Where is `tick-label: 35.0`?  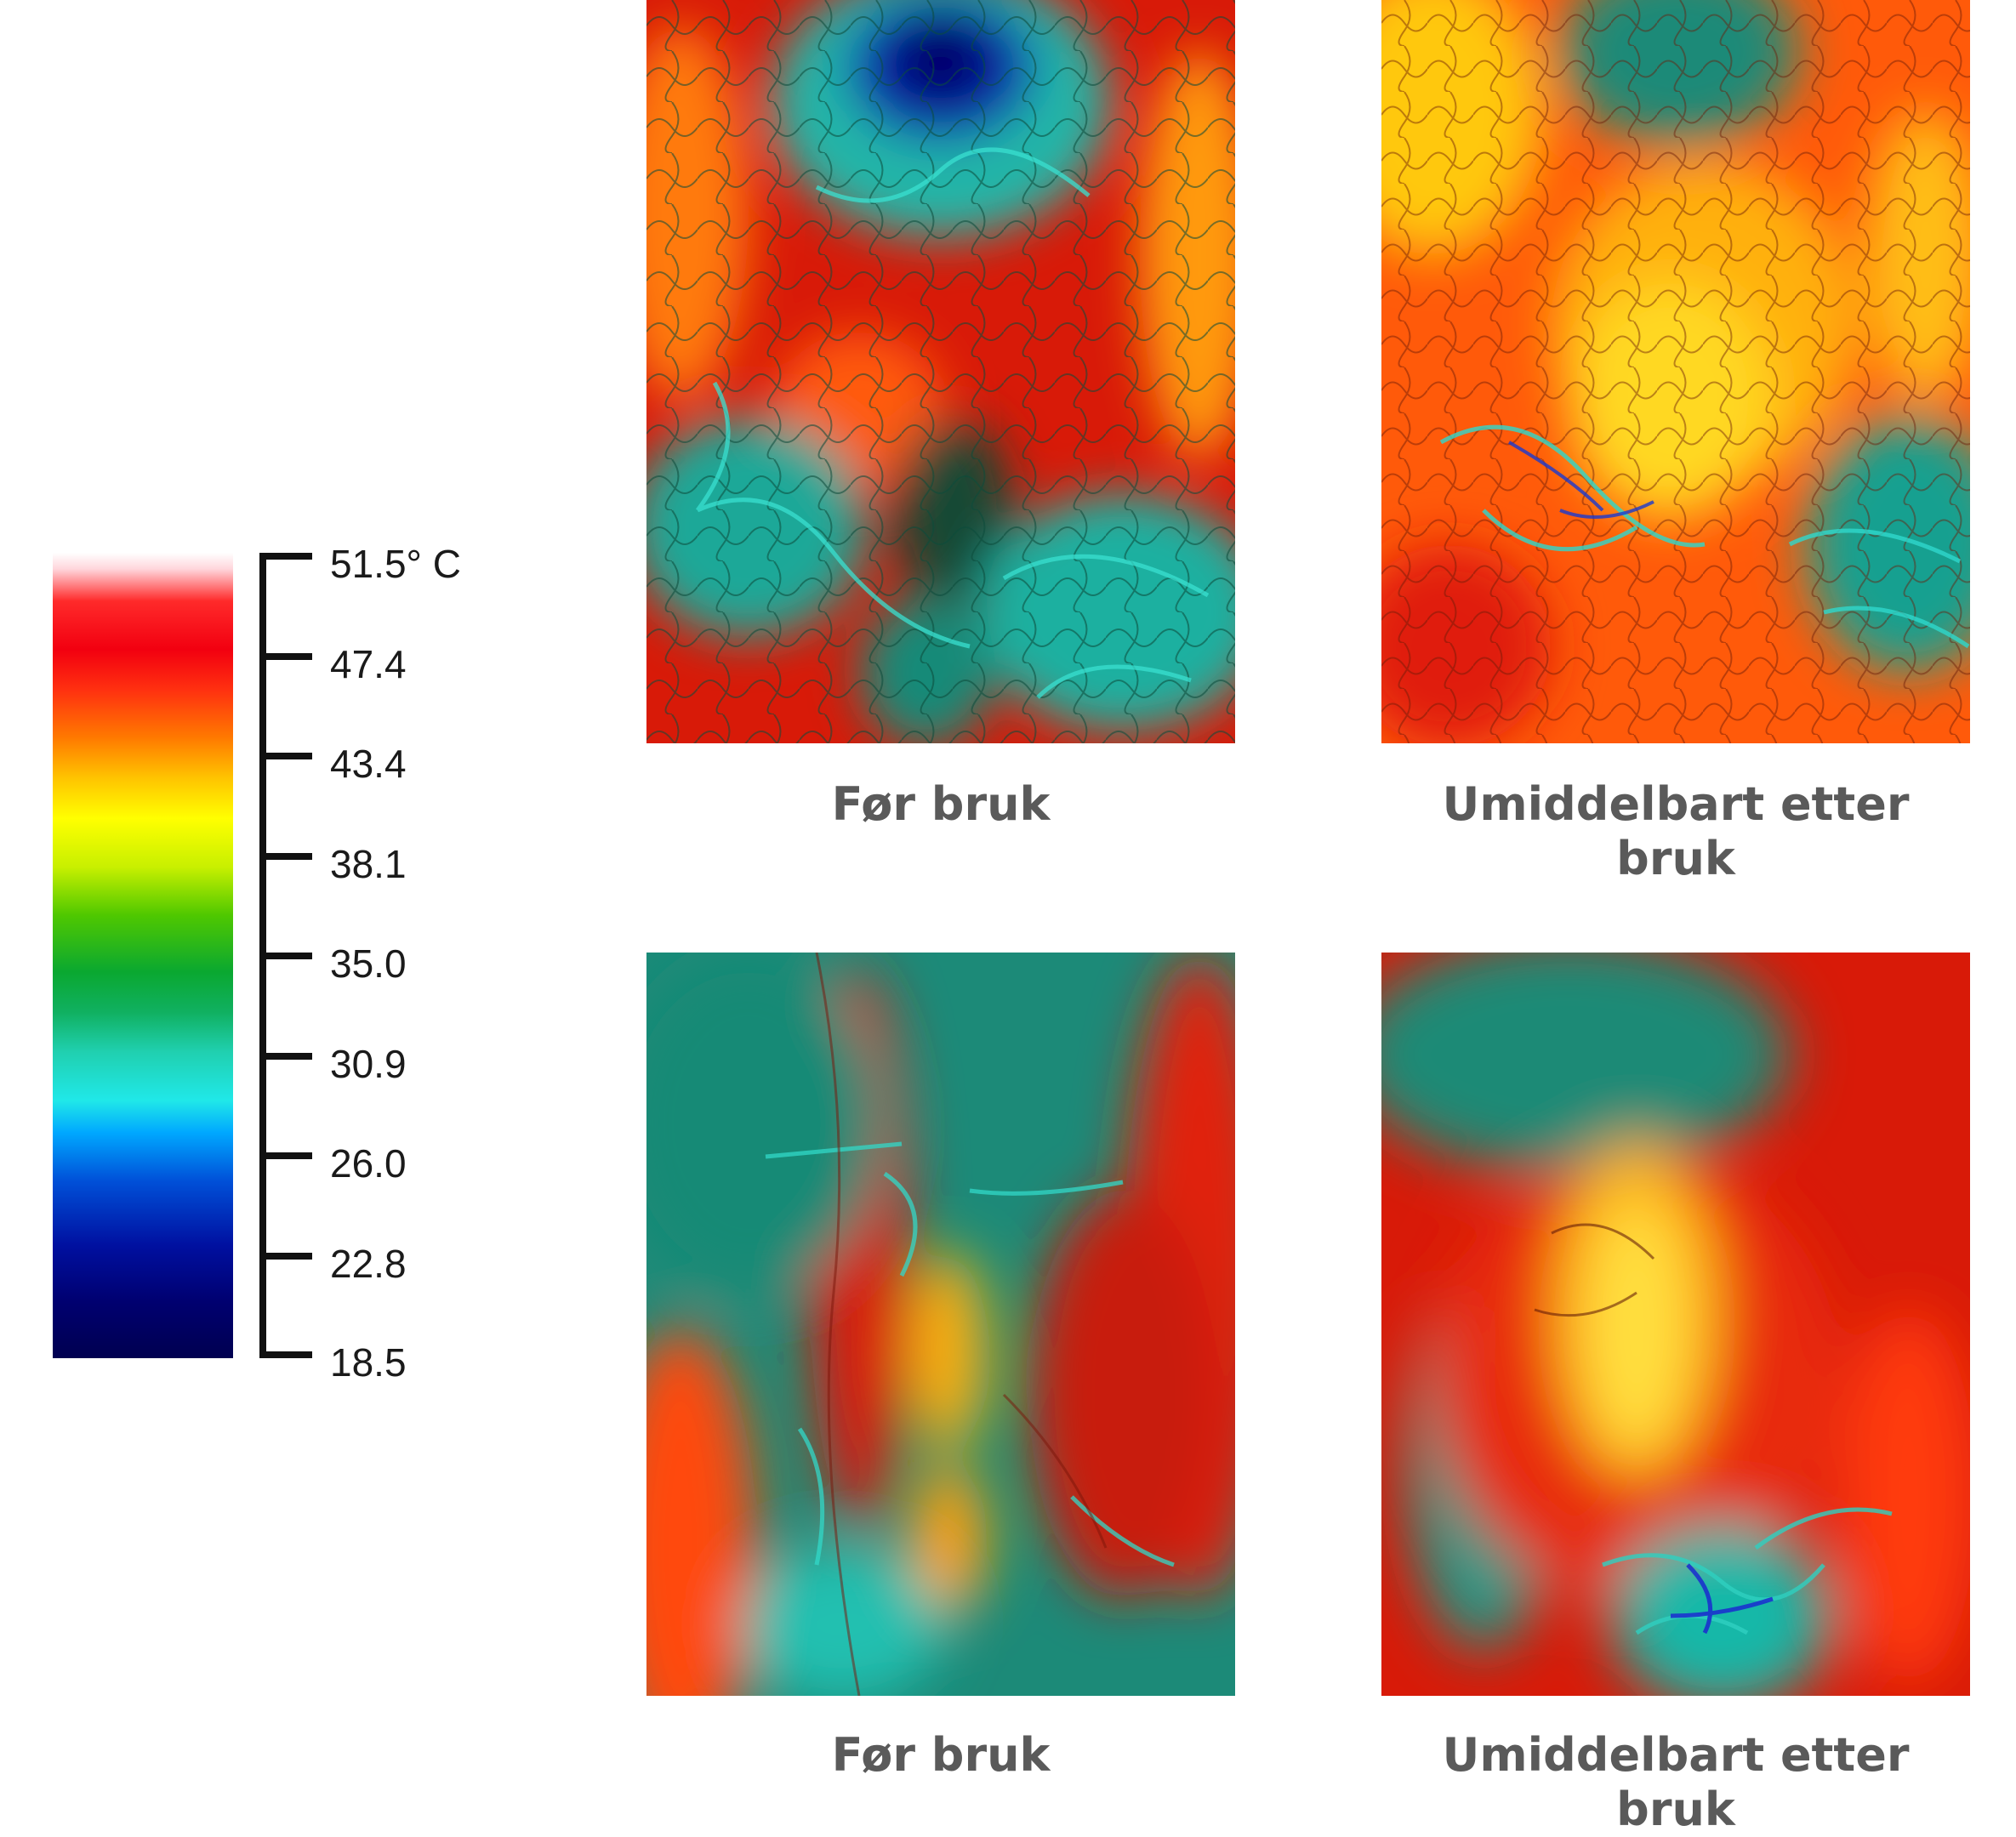
tick-label: 35.0 is located at coordinates (368, 963).